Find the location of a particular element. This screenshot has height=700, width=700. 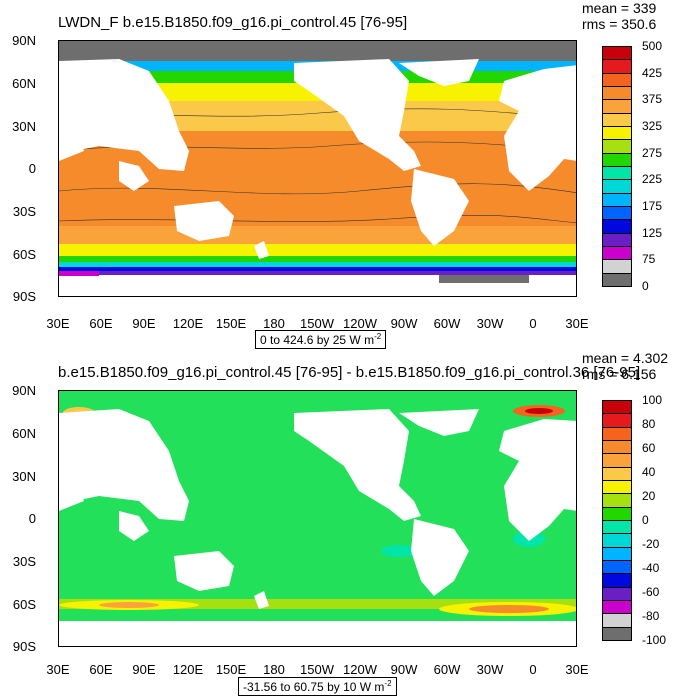

antarctica-land is located at coordinates (317, 633).